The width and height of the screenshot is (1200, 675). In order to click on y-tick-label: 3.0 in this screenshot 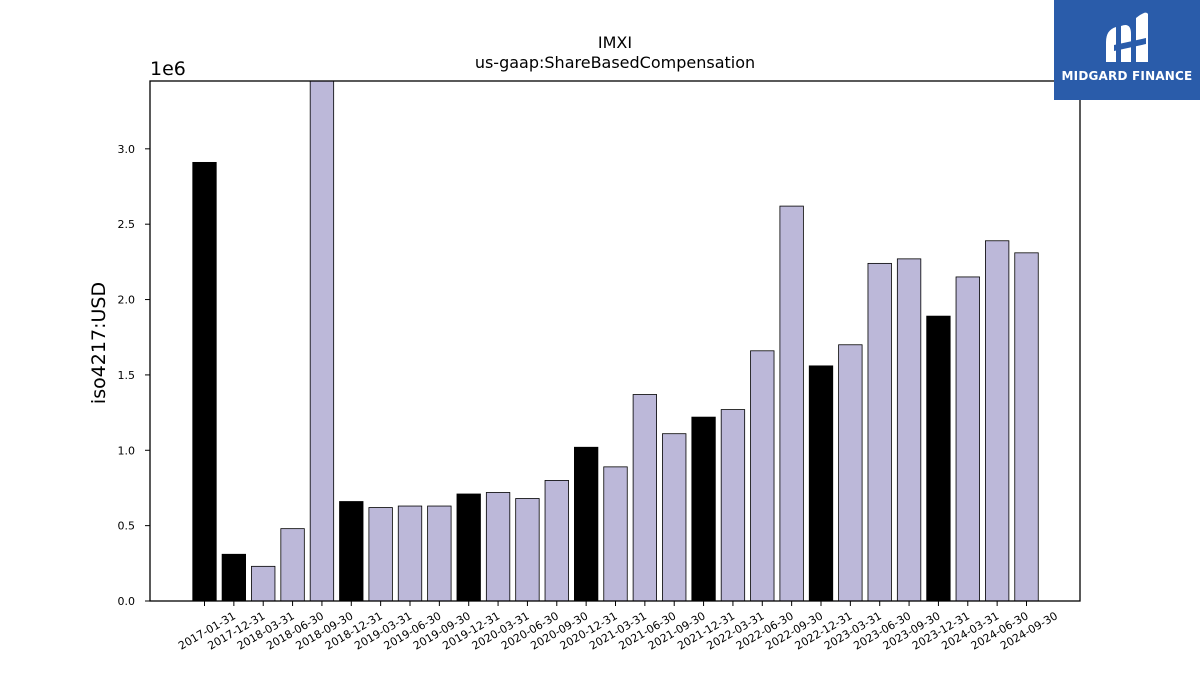, I will do `click(127, 149)`.